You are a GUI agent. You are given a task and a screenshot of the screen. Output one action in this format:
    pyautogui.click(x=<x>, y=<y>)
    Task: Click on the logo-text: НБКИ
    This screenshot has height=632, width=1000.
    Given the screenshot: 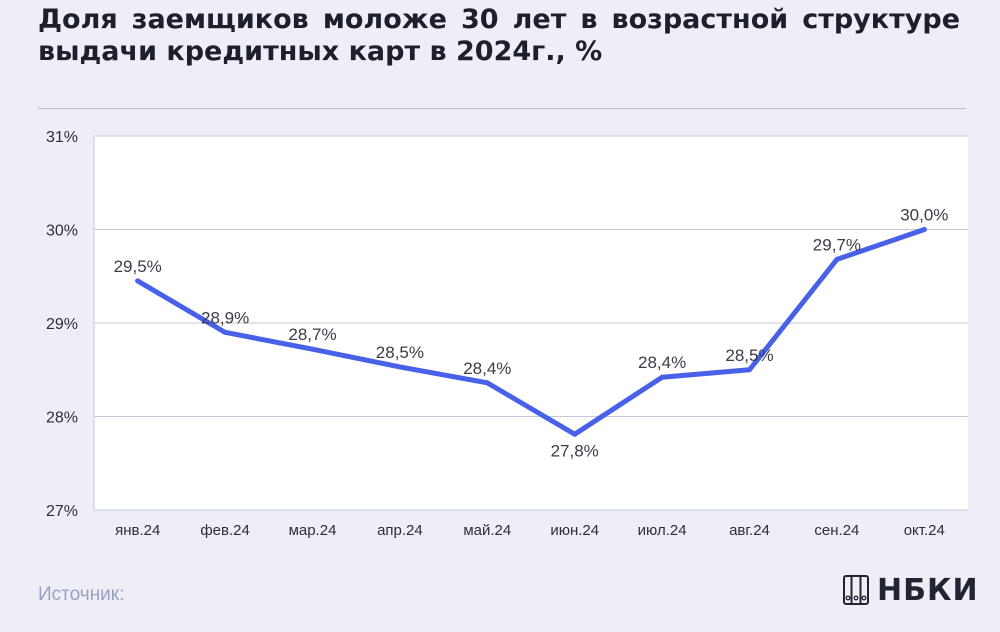 What is the action you would take?
    pyautogui.click(x=928, y=590)
    